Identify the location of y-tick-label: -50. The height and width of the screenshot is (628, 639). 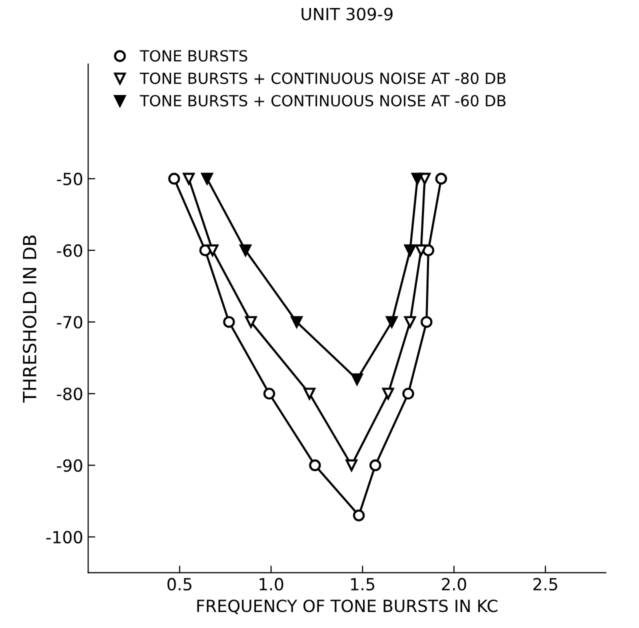
(69, 179).